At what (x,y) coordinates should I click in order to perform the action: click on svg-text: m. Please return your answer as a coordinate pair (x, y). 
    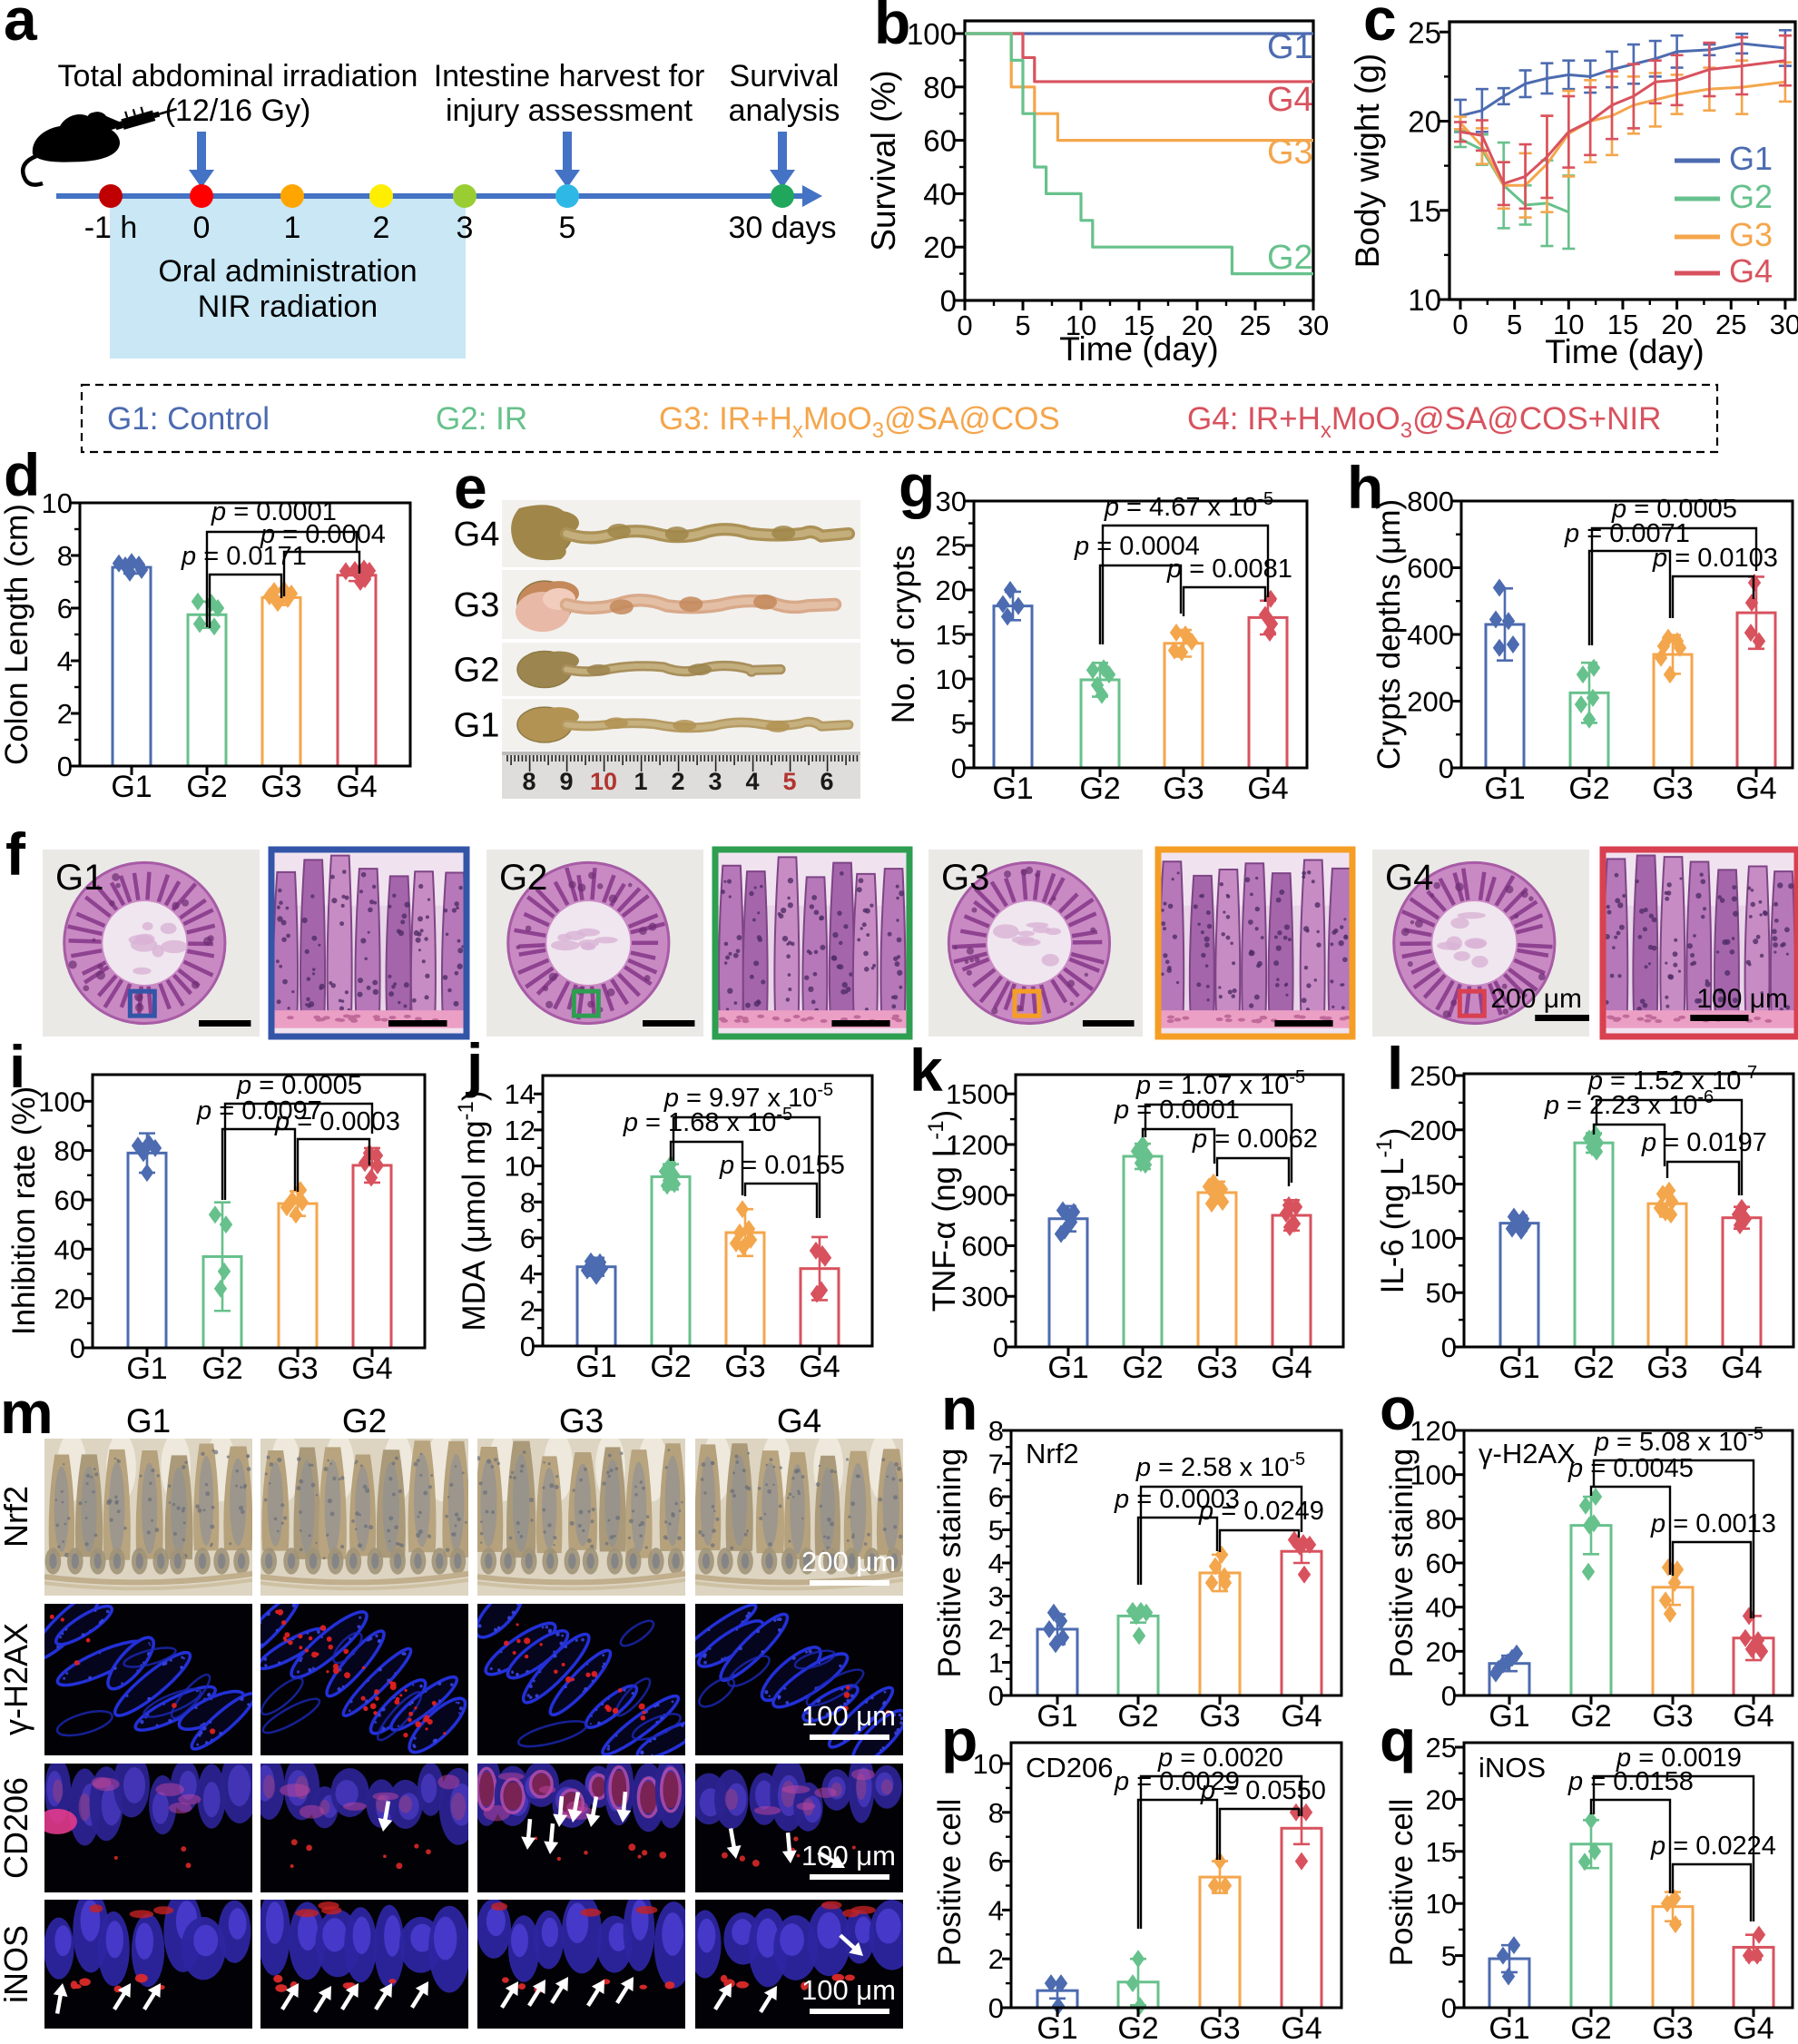
    Looking at the image, I should click on (27, 1412).